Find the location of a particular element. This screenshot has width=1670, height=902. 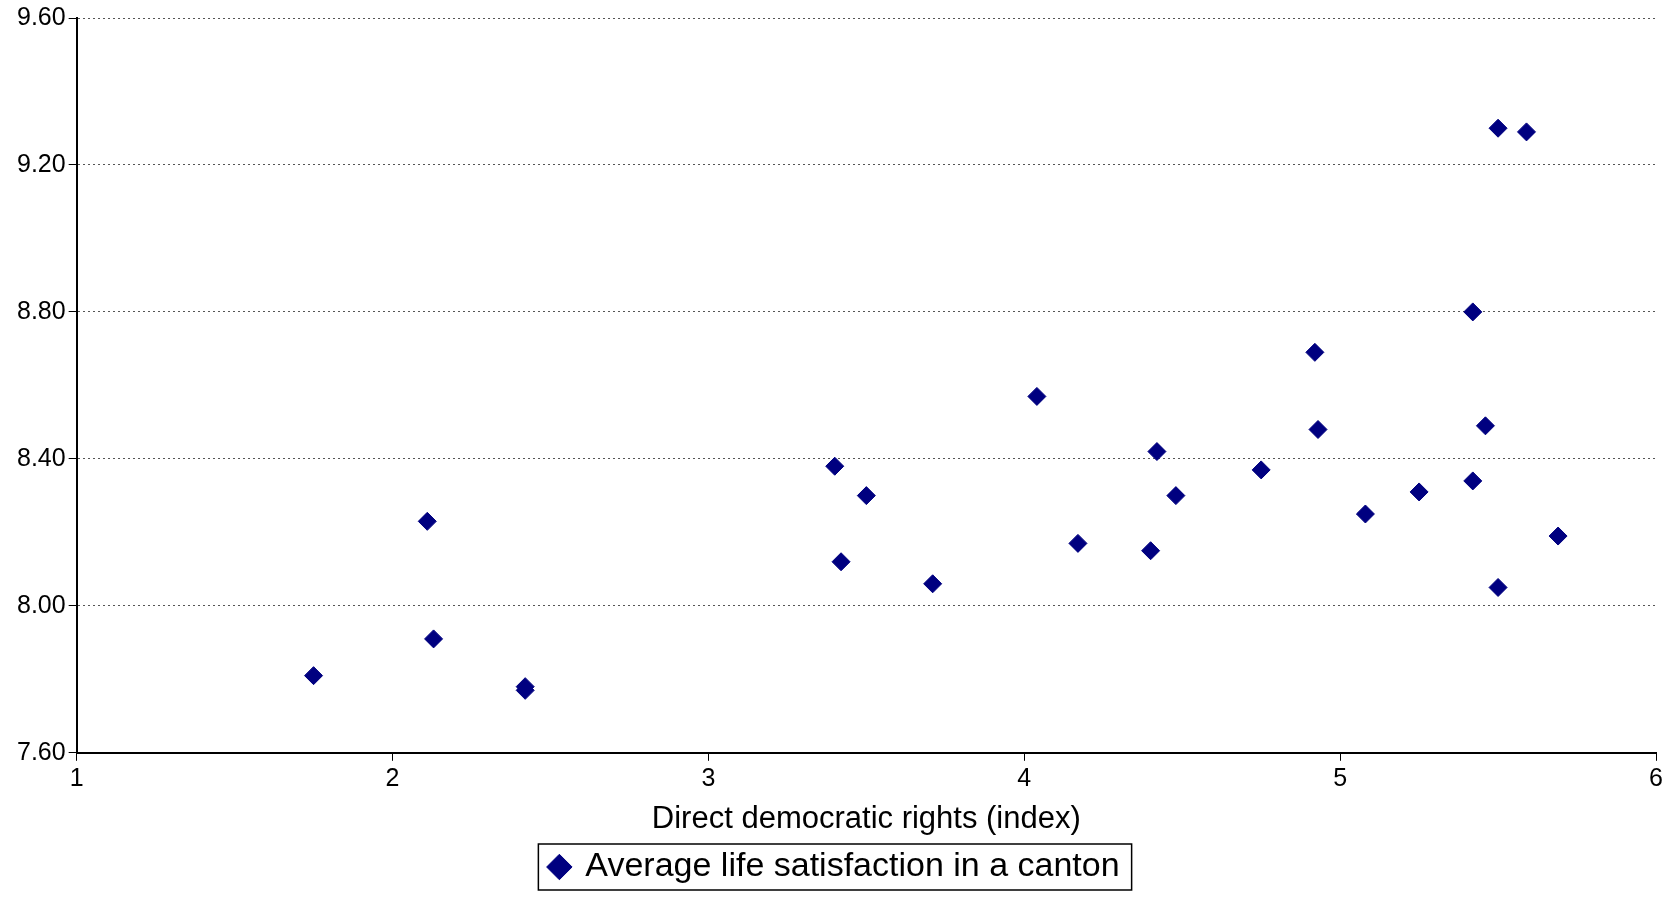

x-tick-label: 6 is located at coordinates (1656, 776).